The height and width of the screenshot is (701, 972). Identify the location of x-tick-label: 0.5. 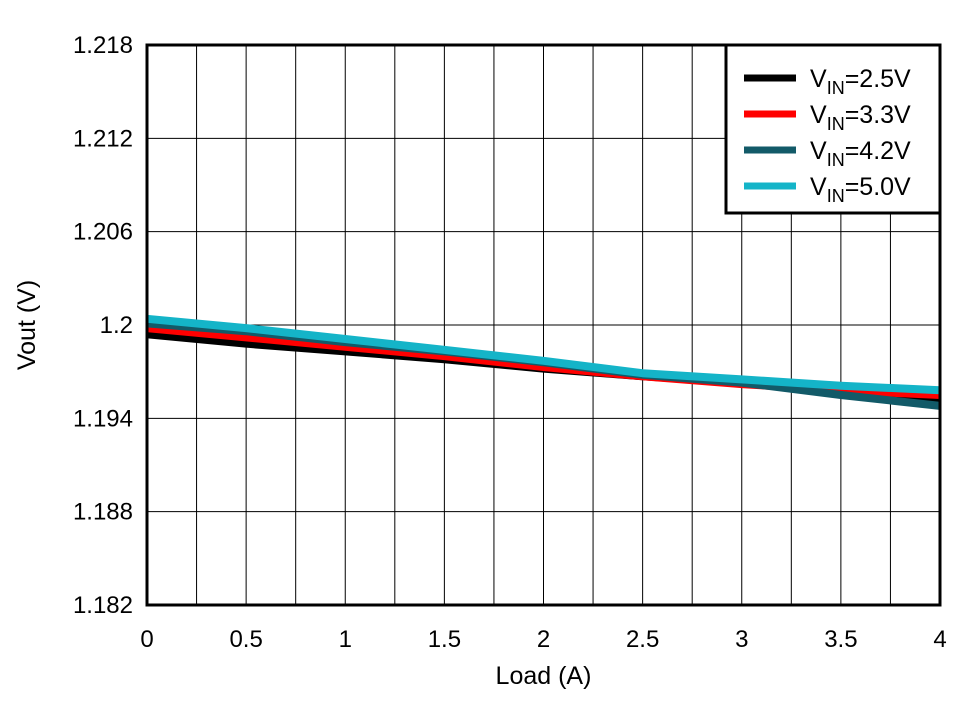
(245, 639).